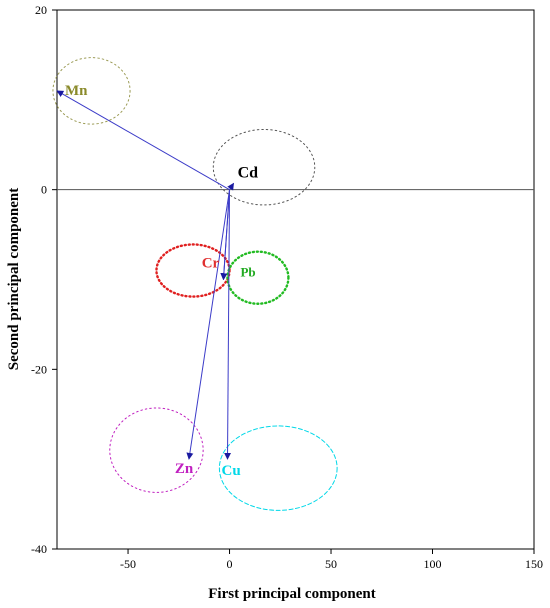 This screenshot has width=550, height=608. I want to click on y-tick-label: -40, so click(39, 549).